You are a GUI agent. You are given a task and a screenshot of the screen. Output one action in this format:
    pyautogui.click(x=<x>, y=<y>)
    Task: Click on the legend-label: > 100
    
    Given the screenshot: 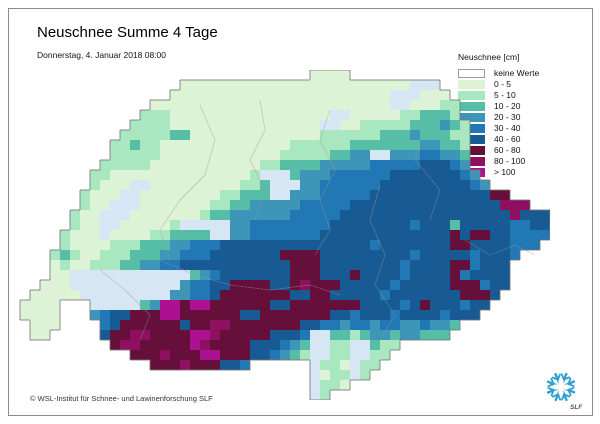 What is the action you would take?
    pyautogui.click(x=505, y=172)
    